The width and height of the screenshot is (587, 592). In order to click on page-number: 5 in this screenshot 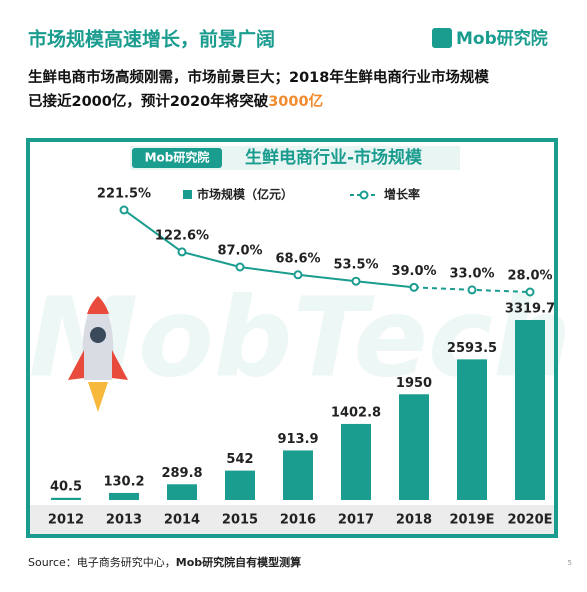, I will do `click(570, 563)`.